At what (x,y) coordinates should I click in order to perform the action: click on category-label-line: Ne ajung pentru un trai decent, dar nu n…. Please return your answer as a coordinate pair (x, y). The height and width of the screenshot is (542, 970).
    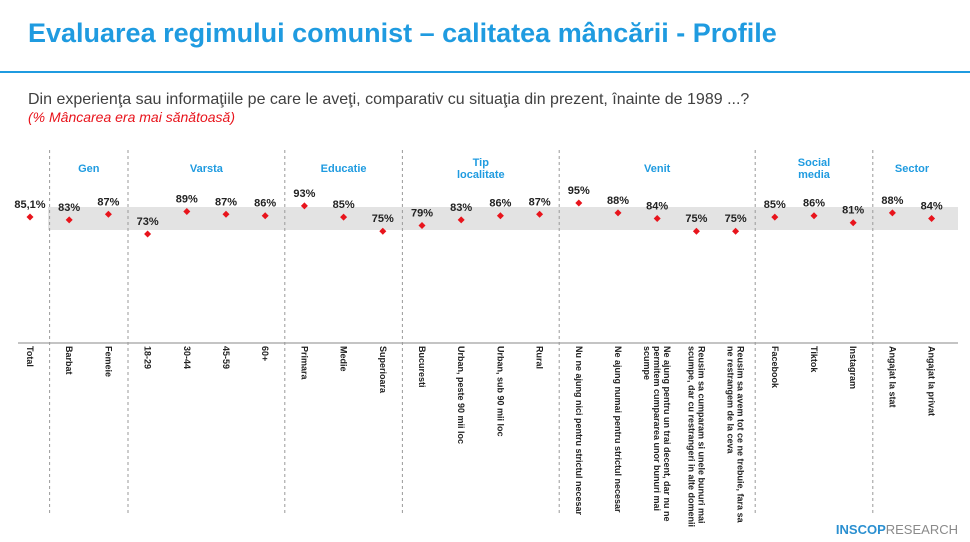
    Looking at the image, I should click on (667, 434).